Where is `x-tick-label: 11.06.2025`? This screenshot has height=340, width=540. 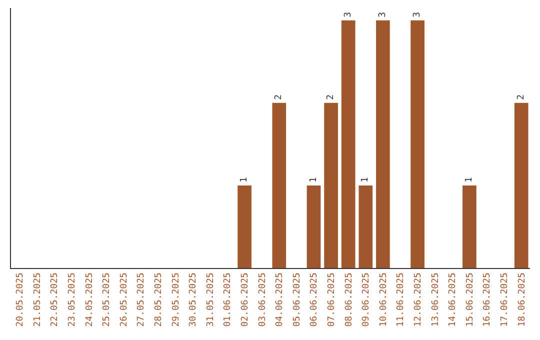
x-tick-label: 11.06.2025 is located at coordinates (401, 299).